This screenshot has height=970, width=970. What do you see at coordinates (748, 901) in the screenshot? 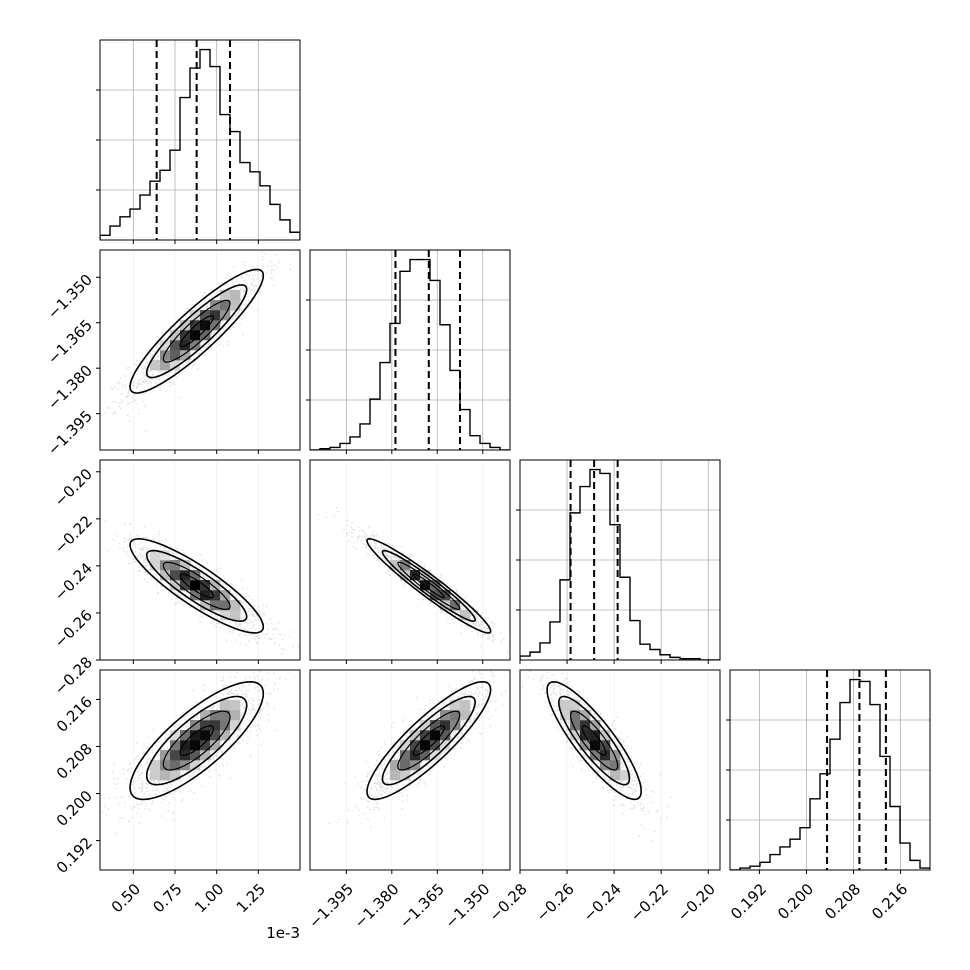
I see `x-tick-label: 0.192` at bounding box center [748, 901].